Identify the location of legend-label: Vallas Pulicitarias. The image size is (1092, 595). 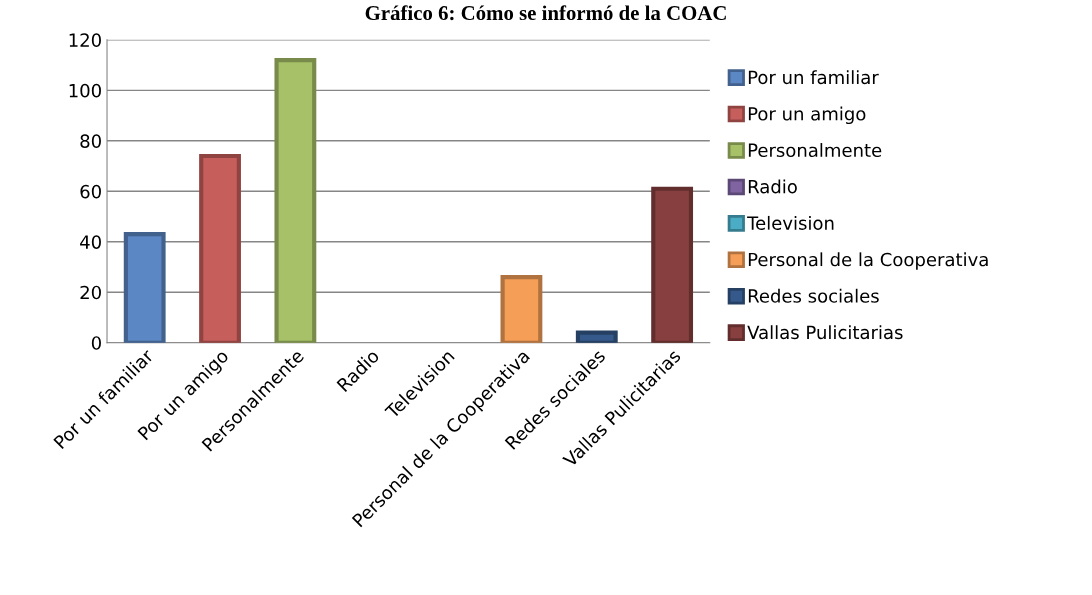
(825, 332).